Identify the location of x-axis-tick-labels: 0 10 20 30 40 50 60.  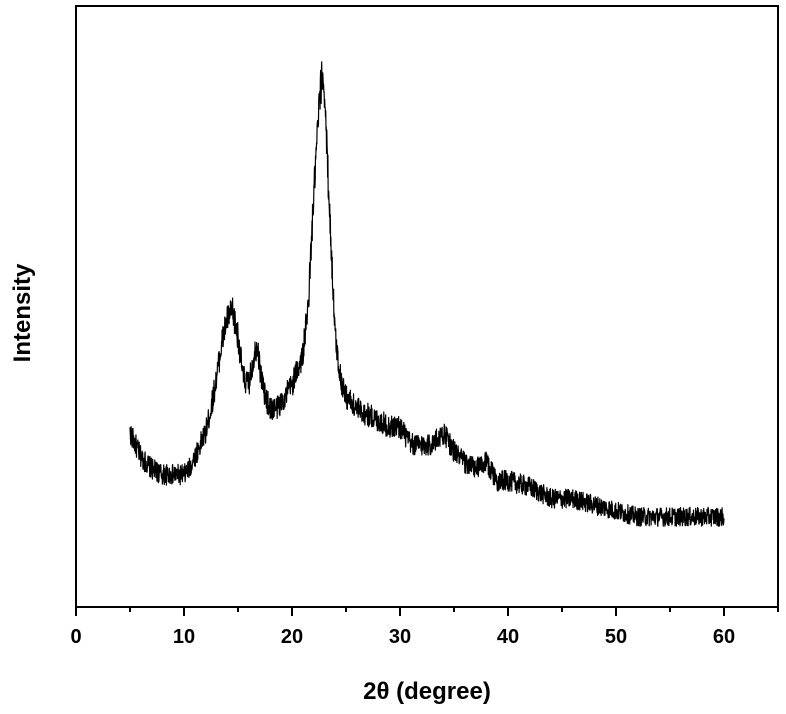
(402, 637).